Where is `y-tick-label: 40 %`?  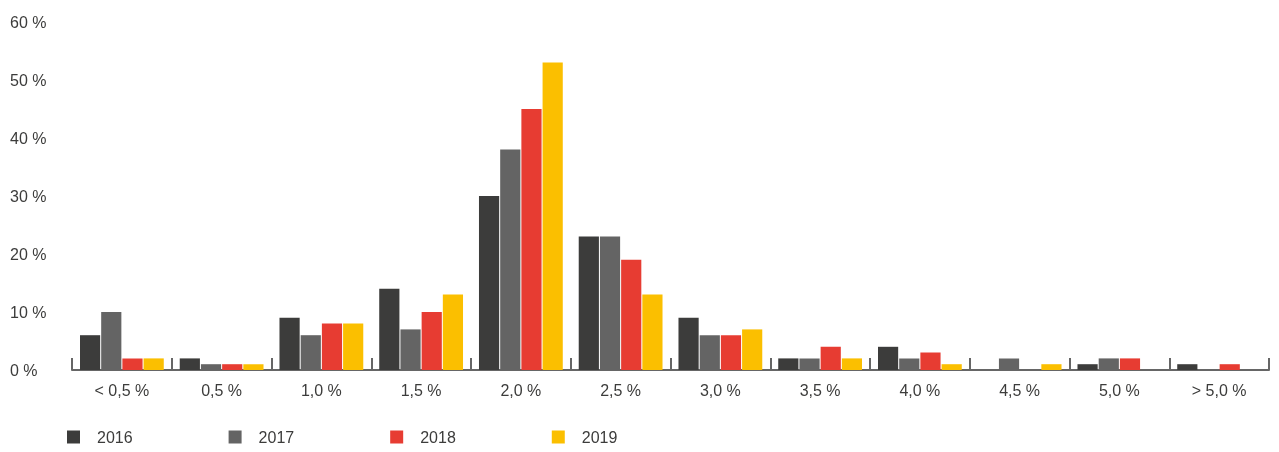
y-tick-label: 40 % is located at coordinates (28, 138).